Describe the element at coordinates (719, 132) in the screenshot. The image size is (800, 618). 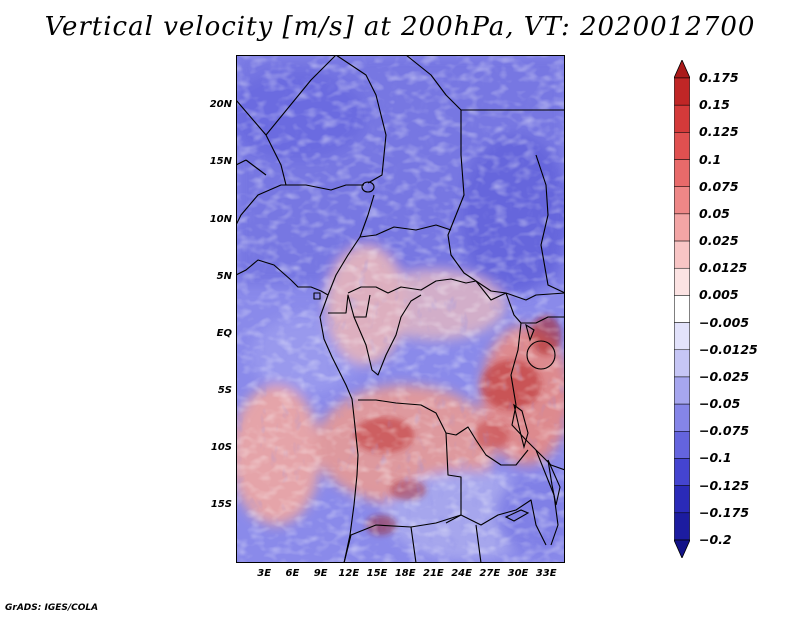
I see `colorbar-label: 0.125` at that location.